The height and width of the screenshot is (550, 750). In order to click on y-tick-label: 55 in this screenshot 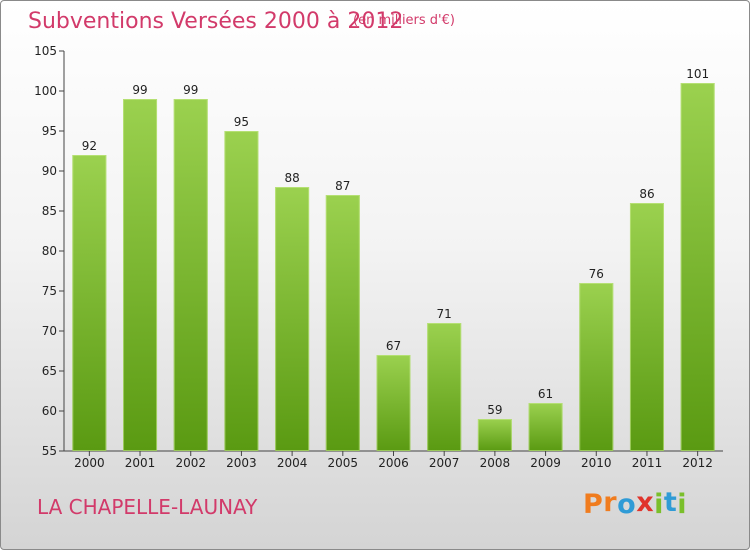, I will do `click(49, 451)`.